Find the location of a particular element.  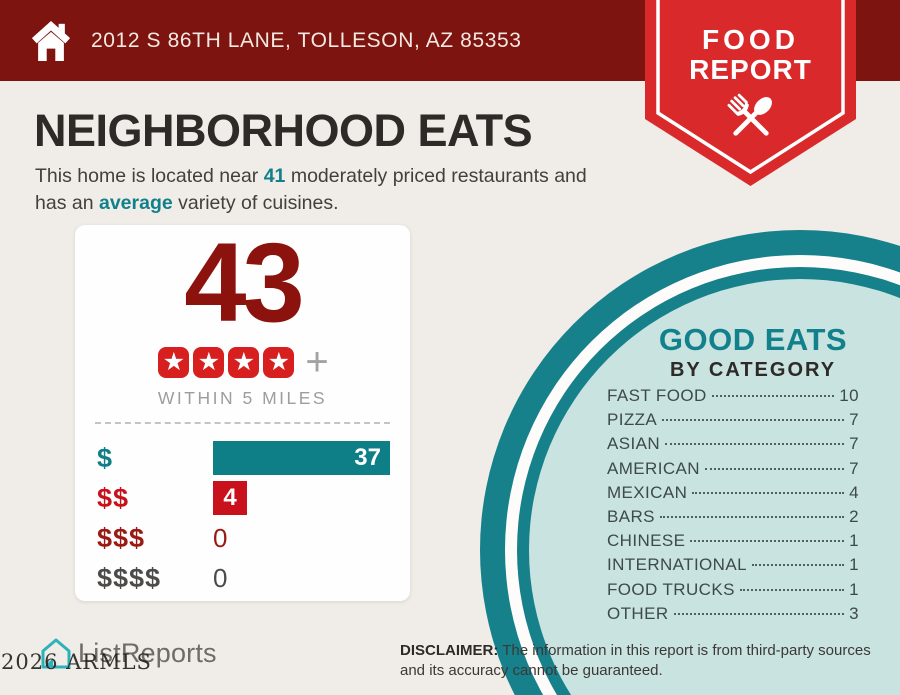

price-bar: 4 is located at coordinates (230, 498).